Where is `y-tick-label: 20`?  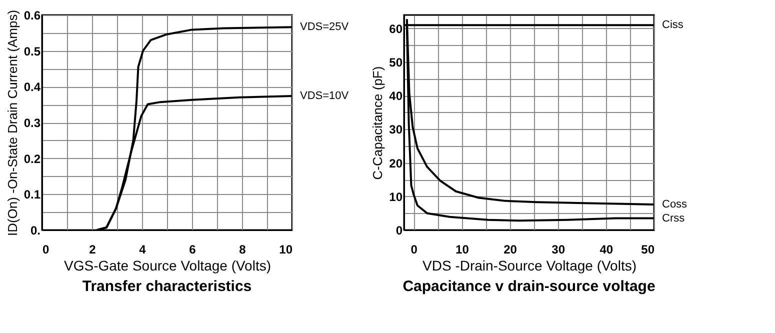
y-tick-label: 20 is located at coordinates (396, 163).